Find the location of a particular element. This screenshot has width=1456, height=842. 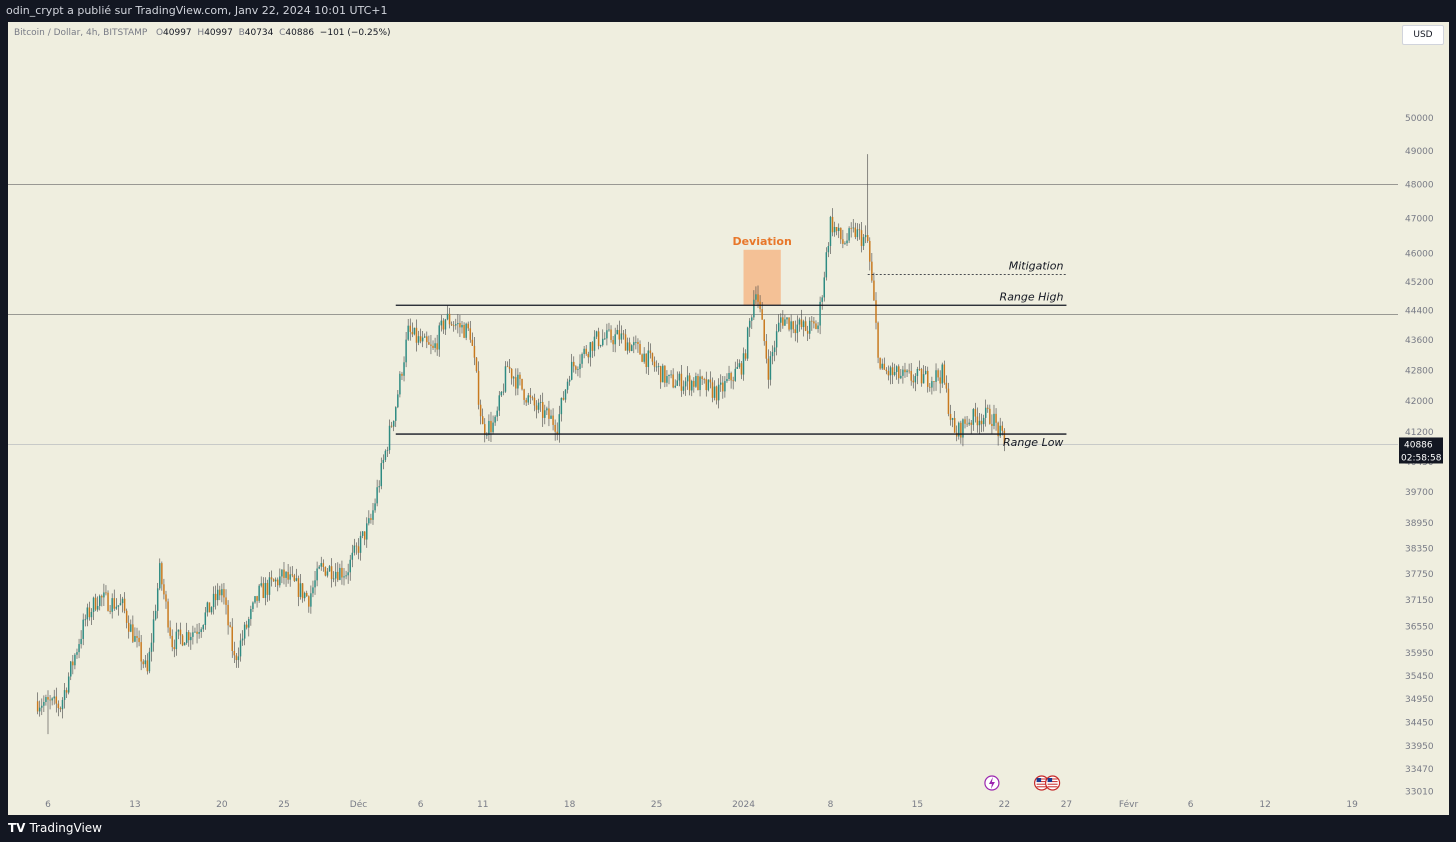

price-badge is located at coordinates (1421, 444).